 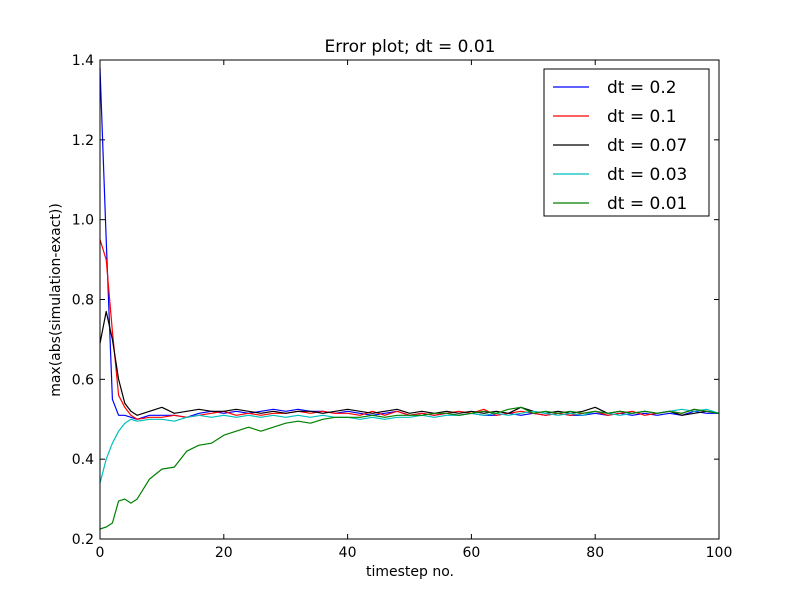 I want to click on x-tick-label: 0, so click(x=100, y=553).